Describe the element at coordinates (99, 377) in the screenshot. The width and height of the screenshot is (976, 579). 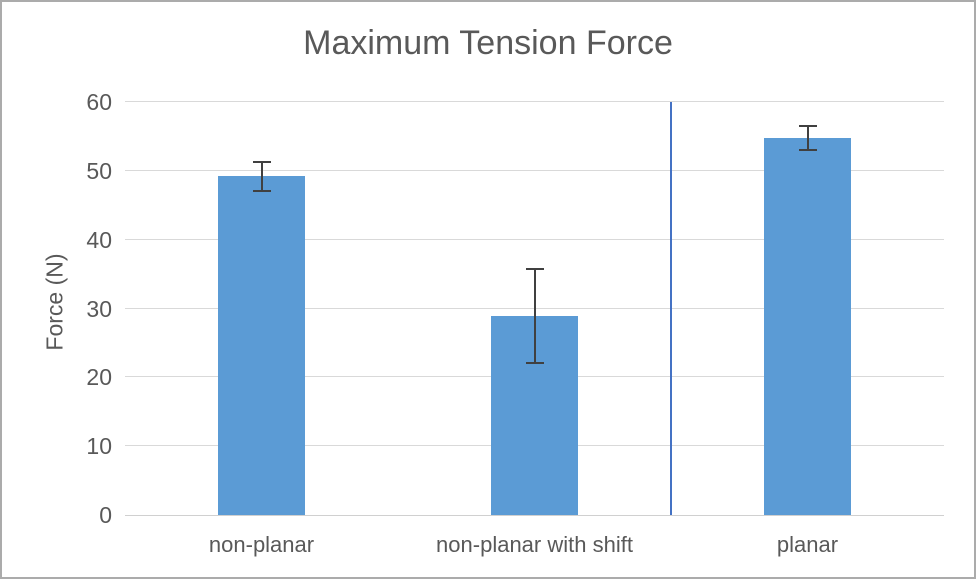
I see `y-tick-label: 20` at that location.